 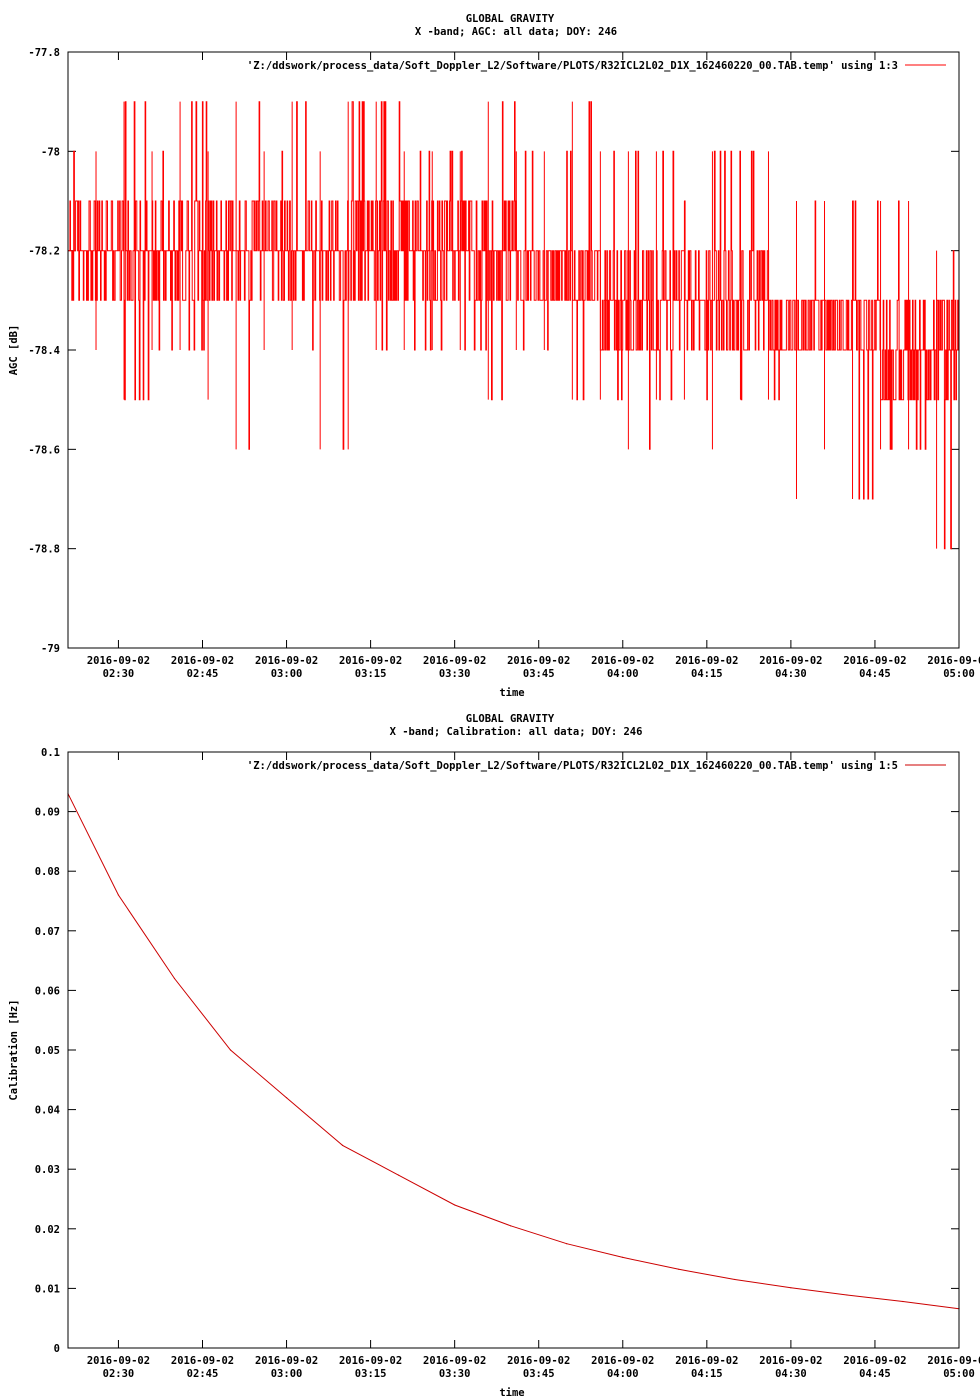 What do you see at coordinates (50, 152) in the screenshot?
I see `y-tick-label: -78` at bounding box center [50, 152].